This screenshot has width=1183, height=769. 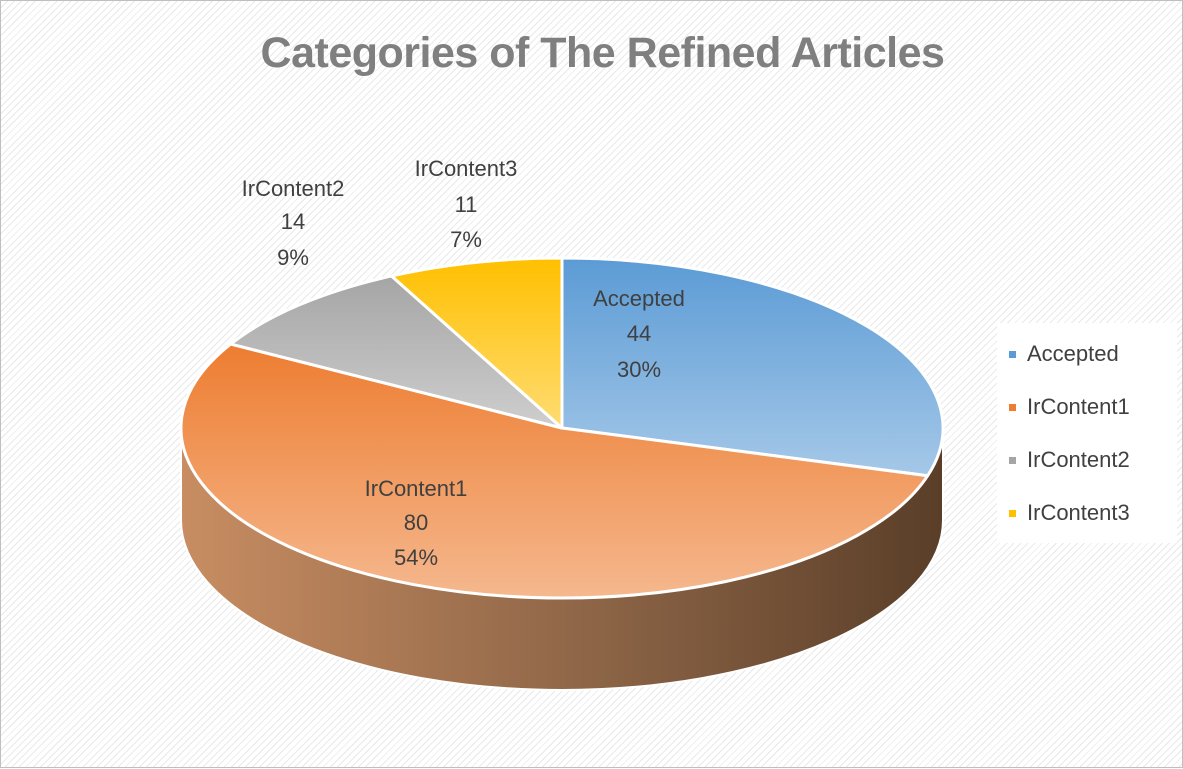 I want to click on data-label-accepted-percent: 30%, so click(x=639, y=369).